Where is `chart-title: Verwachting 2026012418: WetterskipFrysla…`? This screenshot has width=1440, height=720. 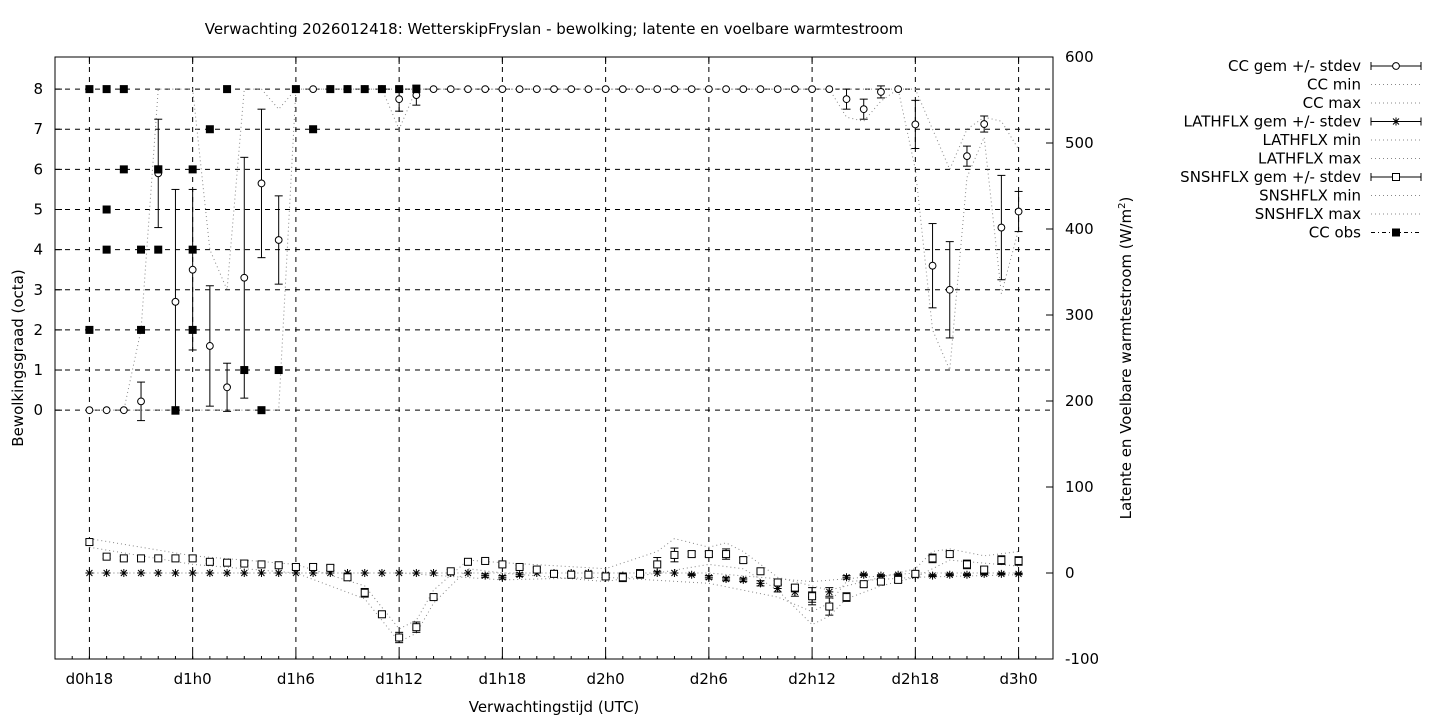 chart-title: Verwachting 2026012418: WetterskipFrysla… is located at coordinates (554, 29).